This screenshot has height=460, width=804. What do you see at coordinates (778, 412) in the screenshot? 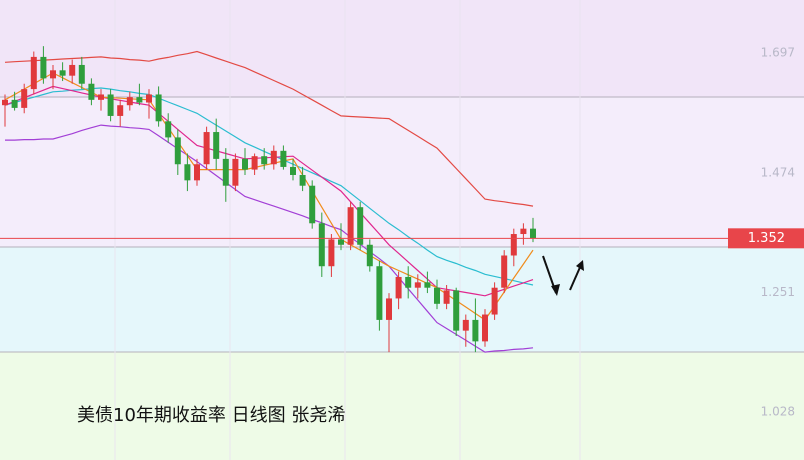
I see `y-tick-label: 1.028` at bounding box center [778, 412].